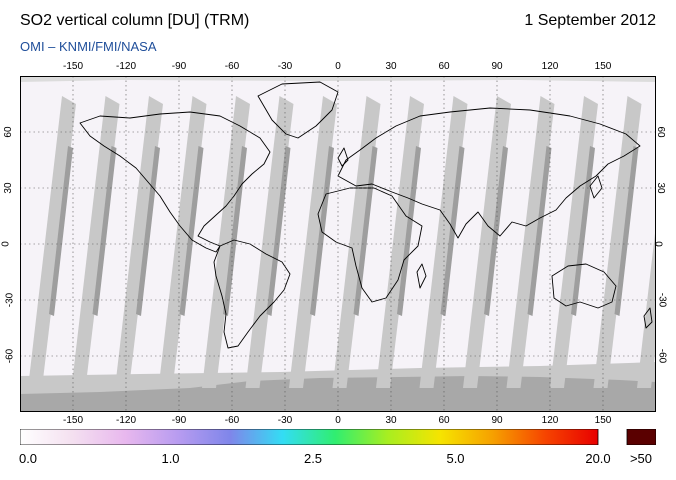 The width and height of the screenshot is (676, 480). Describe the element at coordinates (6, 244) in the screenshot. I see `lat-tick-label-left: 0` at that location.